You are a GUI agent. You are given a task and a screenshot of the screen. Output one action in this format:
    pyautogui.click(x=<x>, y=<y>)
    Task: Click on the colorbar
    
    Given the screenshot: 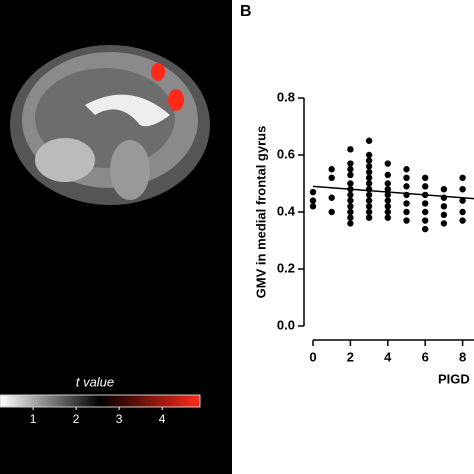 What is the action you would take?
    pyautogui.click(x=100, y=401)
    